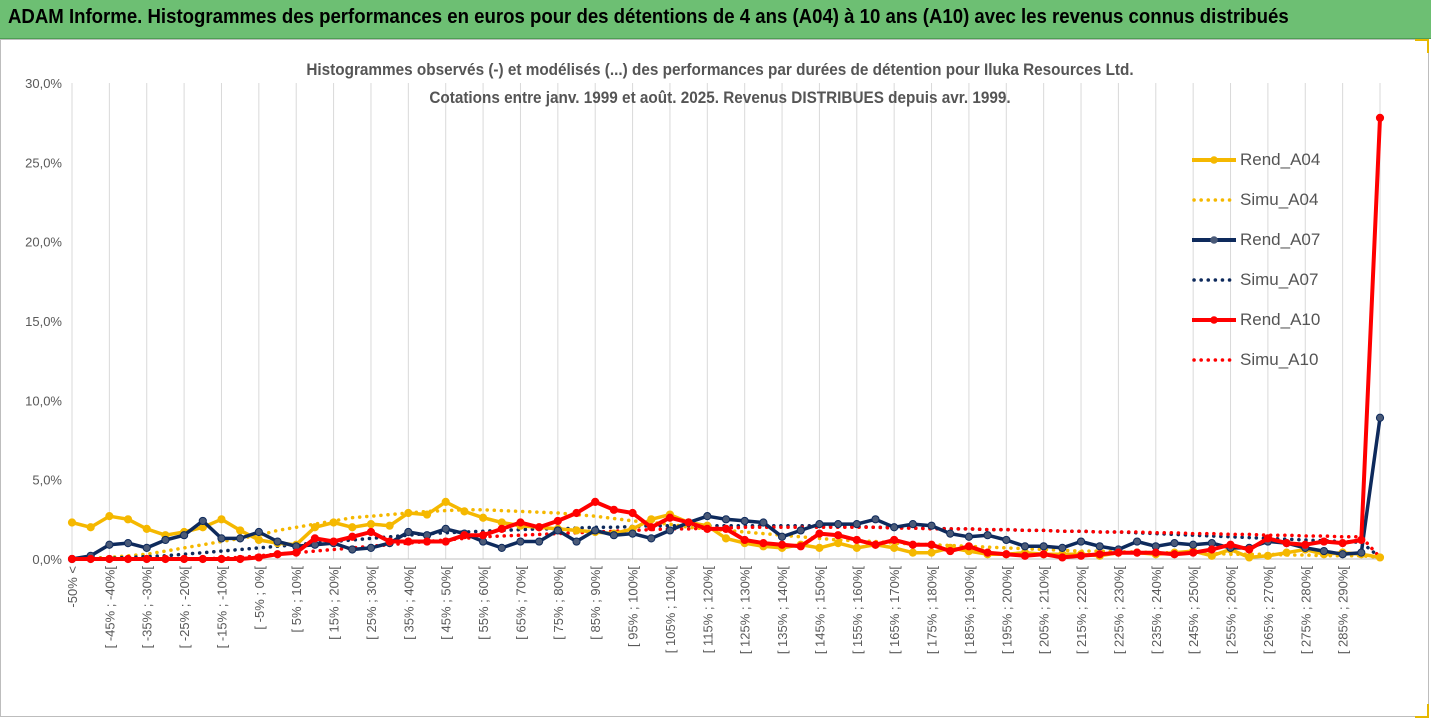 The width and height of the screenshot is (1431, 719). What do you see at coordinates (43, 242) in the screenshot?
I see `y-tick-label: 20,0%` at bounding box center [43, 242].